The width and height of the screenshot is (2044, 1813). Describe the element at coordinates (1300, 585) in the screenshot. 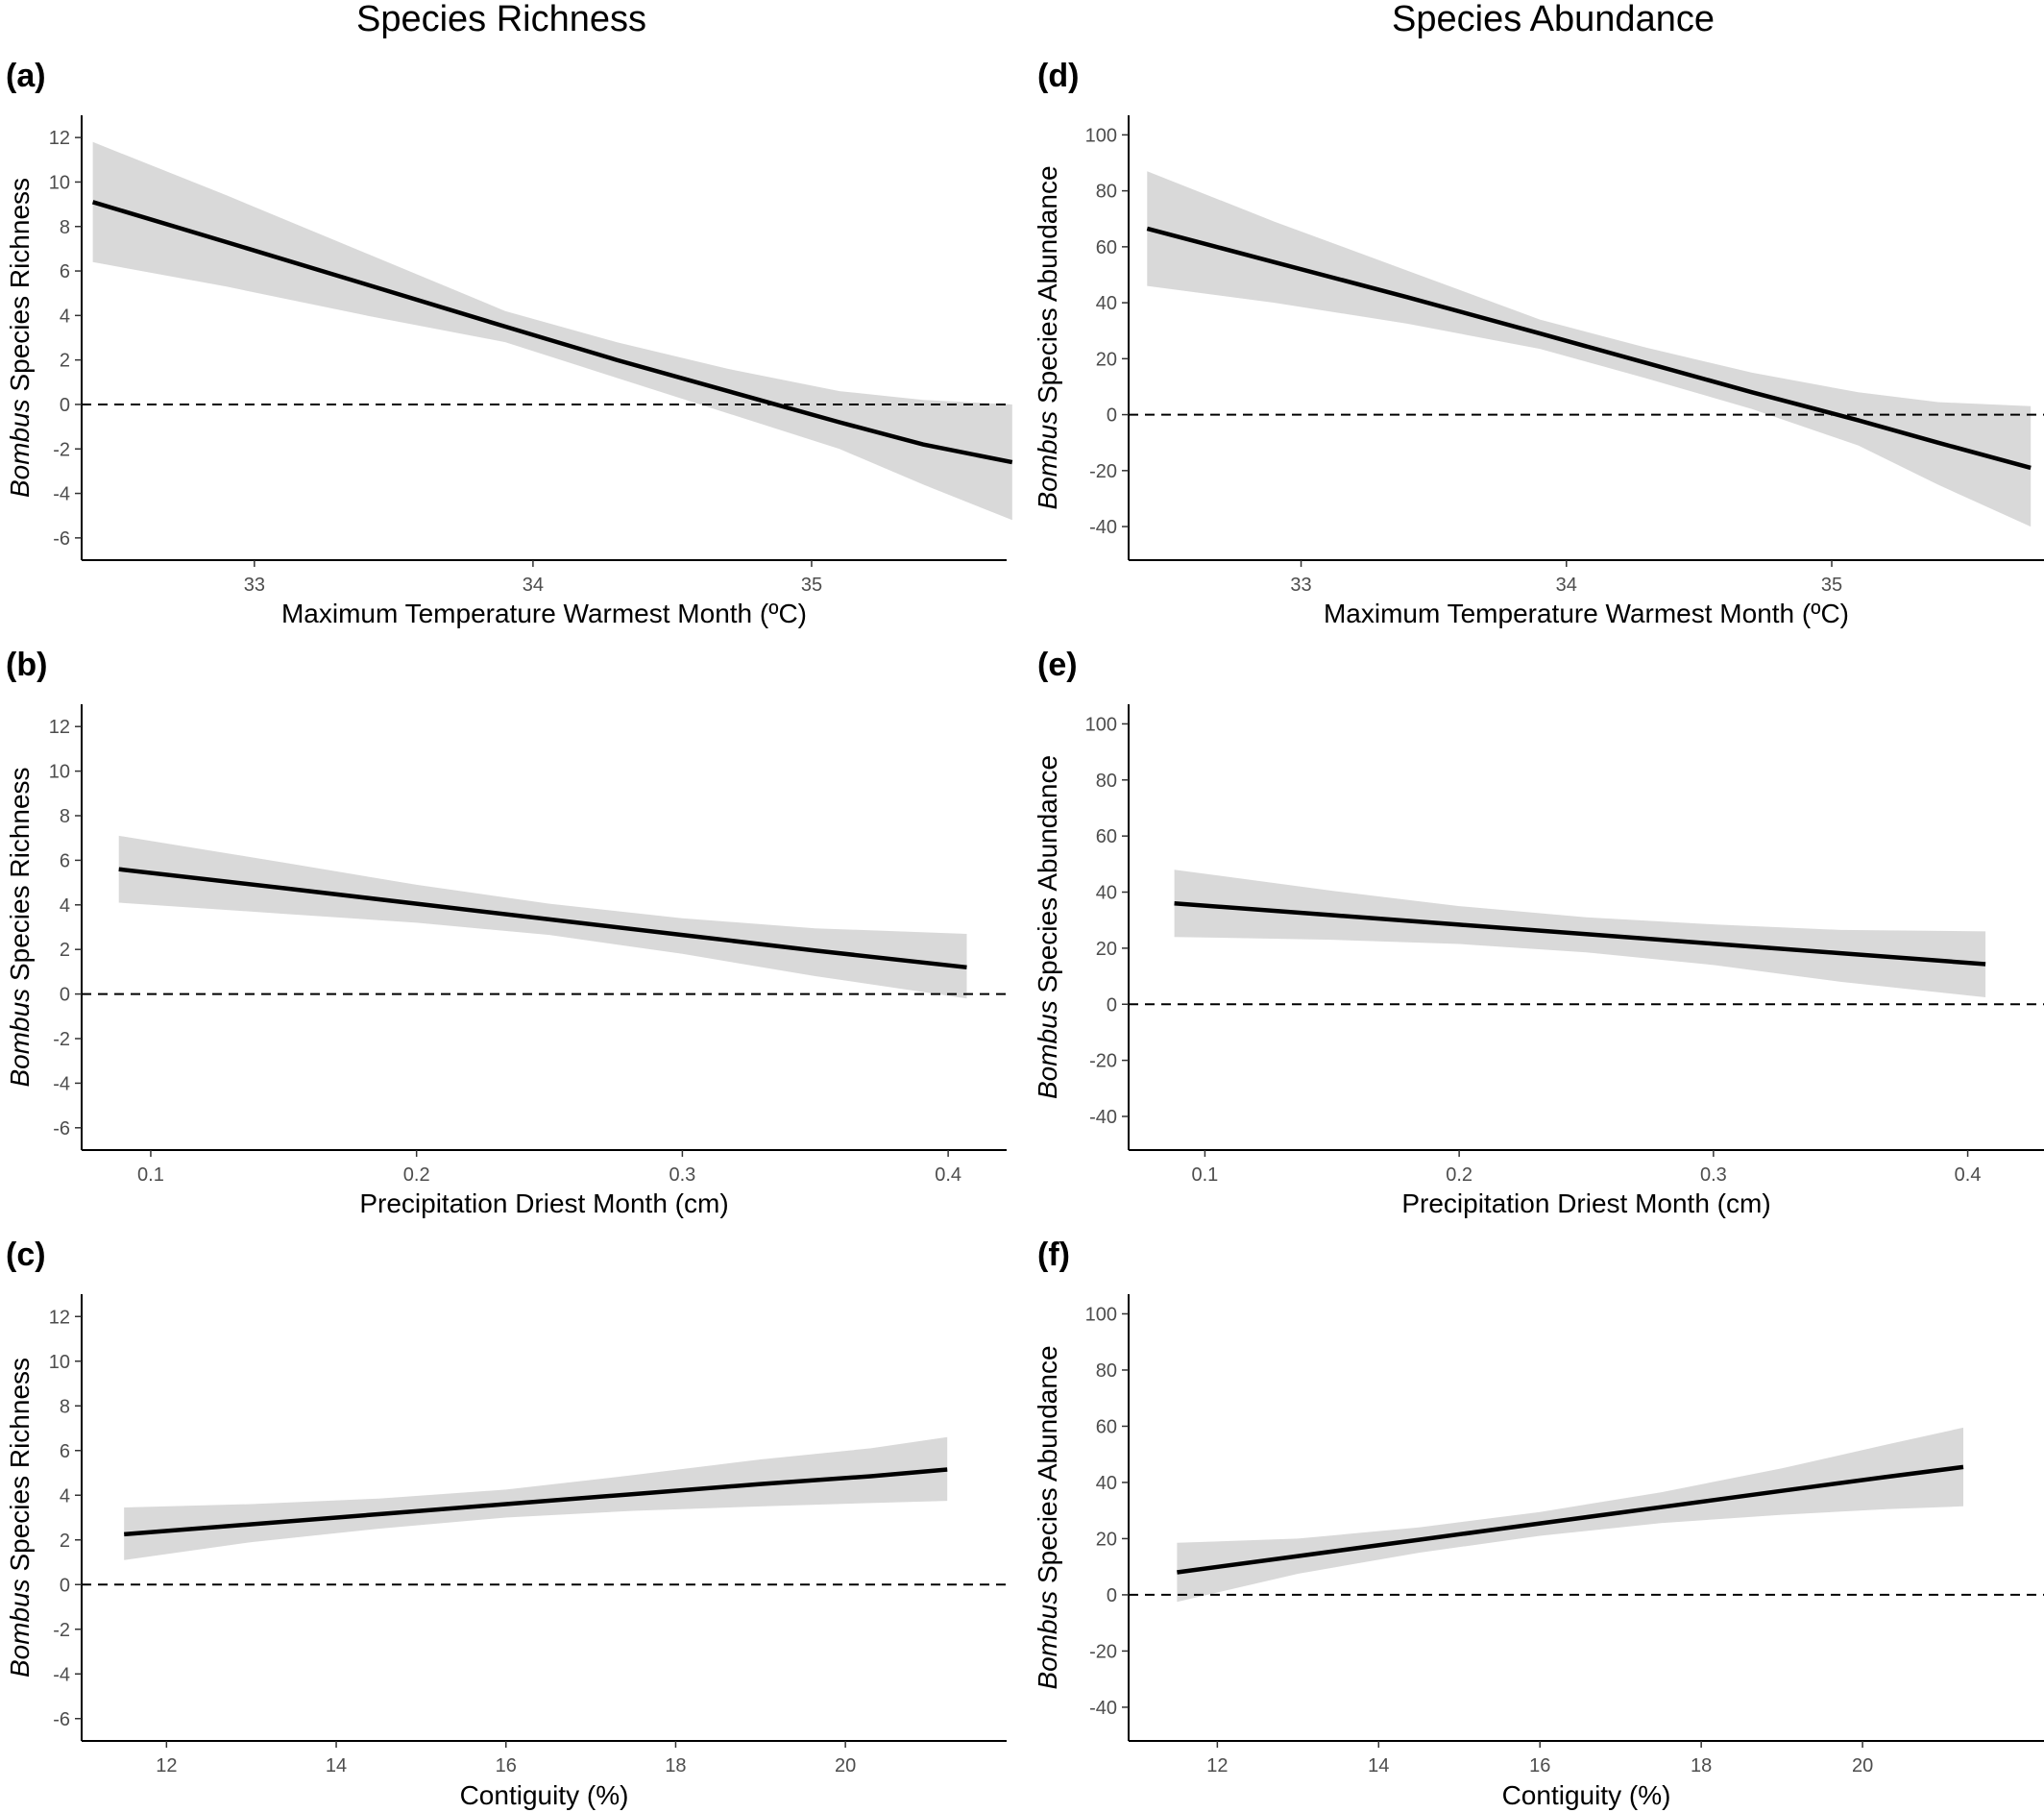

I see `panel-d-x-tick-label: 33` at that location.